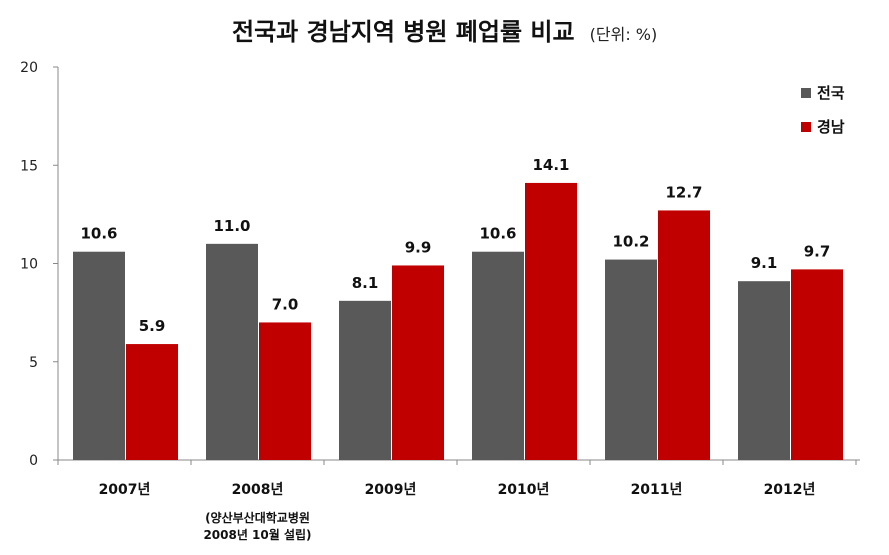 The height and width of the screenshot is (555, 889). Describe the element at coordinates (831, 127) in the screenshot. I see `legend-label: 경남` at that location.